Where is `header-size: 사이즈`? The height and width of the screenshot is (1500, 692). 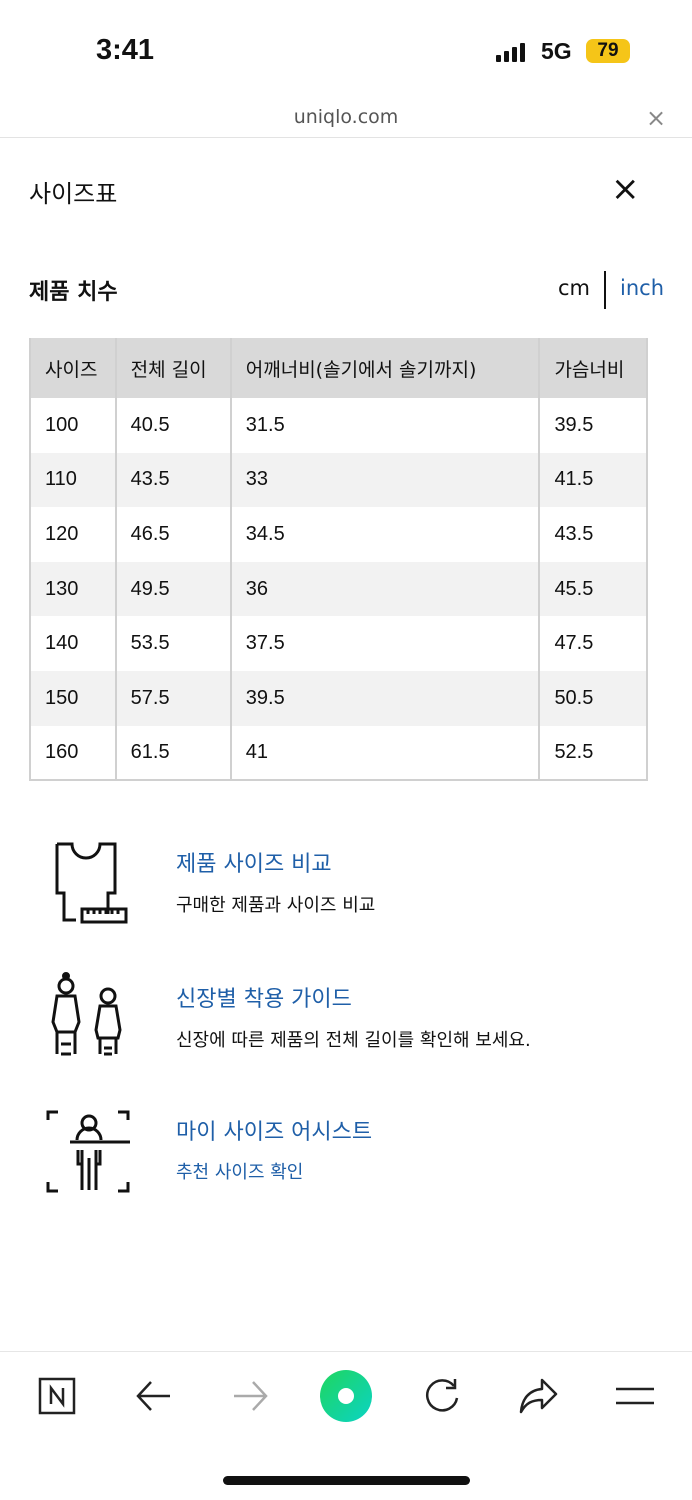
header-size: 사이즈 is located at coordinates (73, 368).